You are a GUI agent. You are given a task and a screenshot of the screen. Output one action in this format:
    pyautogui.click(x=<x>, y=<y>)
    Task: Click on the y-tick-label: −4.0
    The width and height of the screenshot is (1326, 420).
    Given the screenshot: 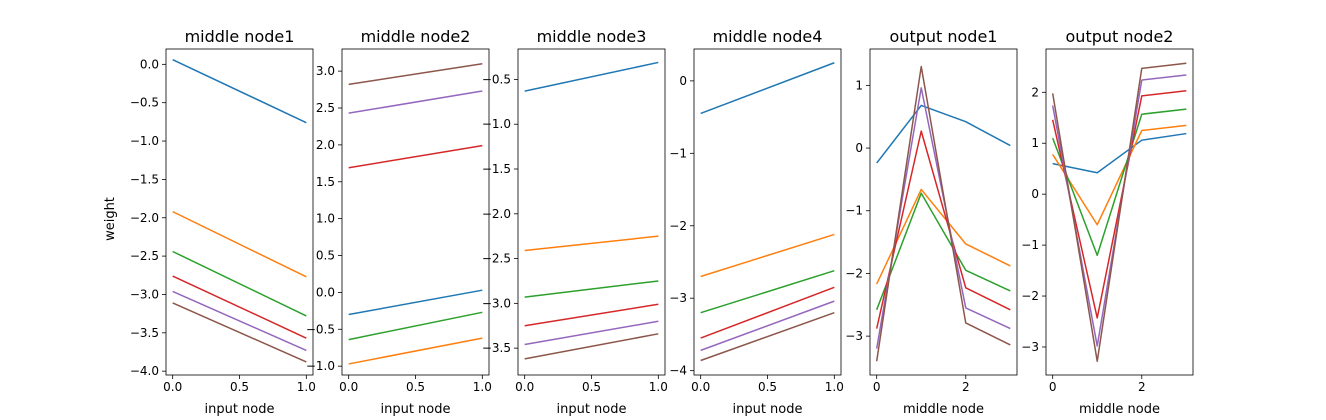 What is the action you would take?
    pyautogui.click(x=144, y=371)
    